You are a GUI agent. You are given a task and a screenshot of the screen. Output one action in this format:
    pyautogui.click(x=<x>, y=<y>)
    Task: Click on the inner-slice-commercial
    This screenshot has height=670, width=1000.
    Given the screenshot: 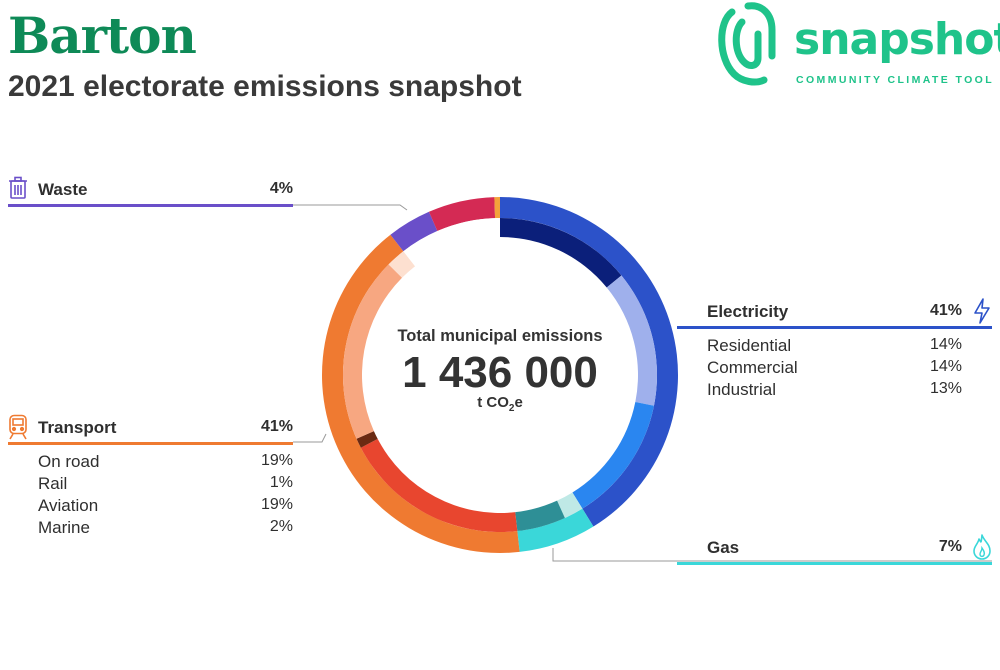 What is the action you would take?
    pyautogui.click(x=631, y=340)
    